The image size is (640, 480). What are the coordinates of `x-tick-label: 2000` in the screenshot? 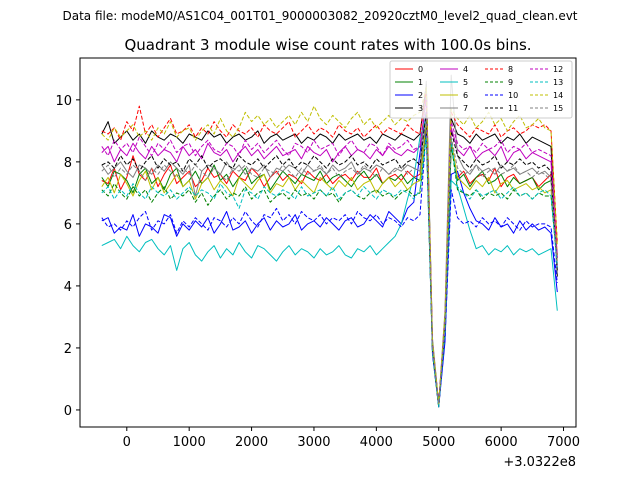 It's located at (251, 442).